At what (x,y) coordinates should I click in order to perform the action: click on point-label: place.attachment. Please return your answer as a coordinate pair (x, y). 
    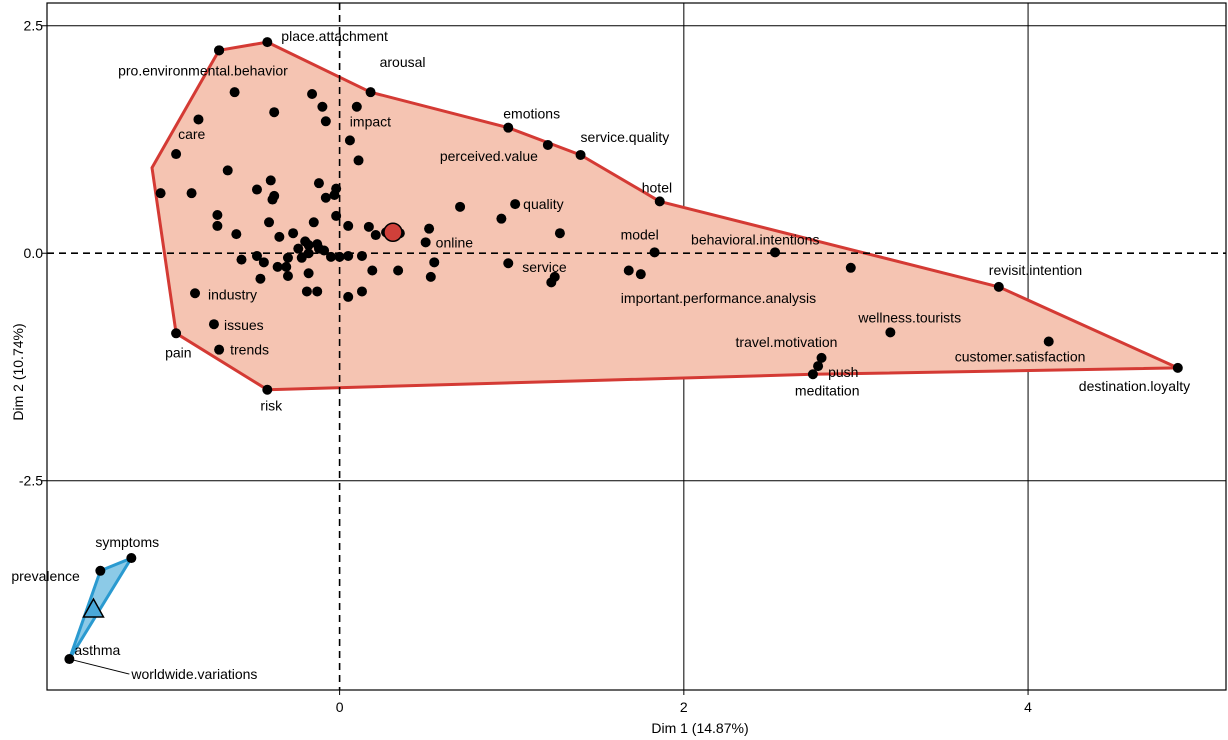
    Looking at the image, I should click on (334, 36).